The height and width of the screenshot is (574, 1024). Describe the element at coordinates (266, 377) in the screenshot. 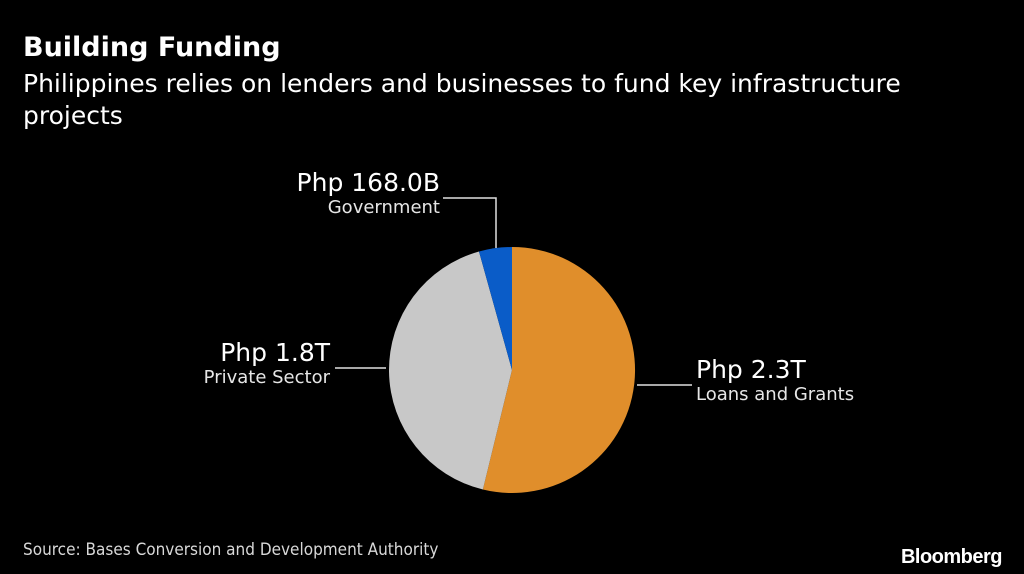

I see `label-private-name: Private Sector` at that location.